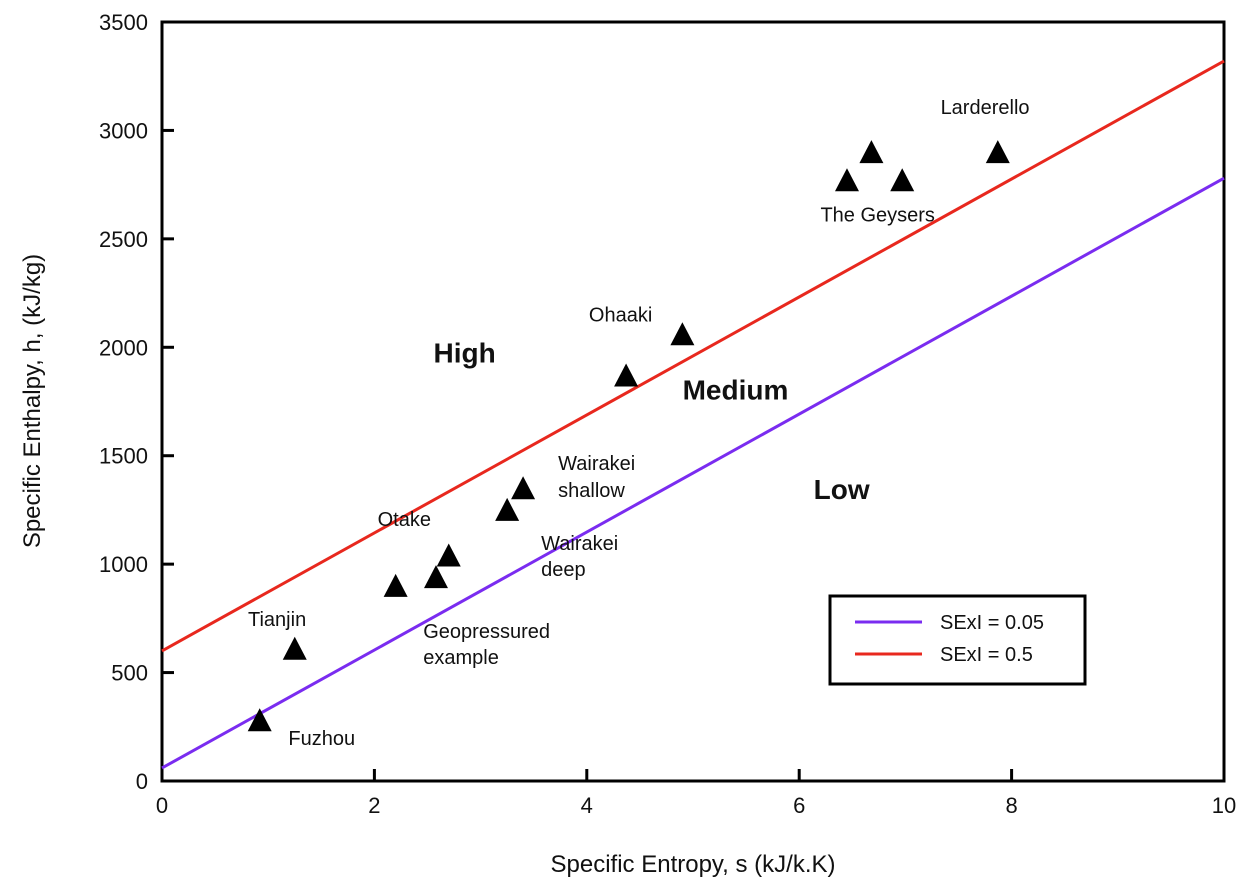 The width and height of the screenshot is (1249, 887). What do you see at coordinates (620, 315) in the screenshot?
I see `point-annotation: Ohaaki` at bounding box center [620, 315].